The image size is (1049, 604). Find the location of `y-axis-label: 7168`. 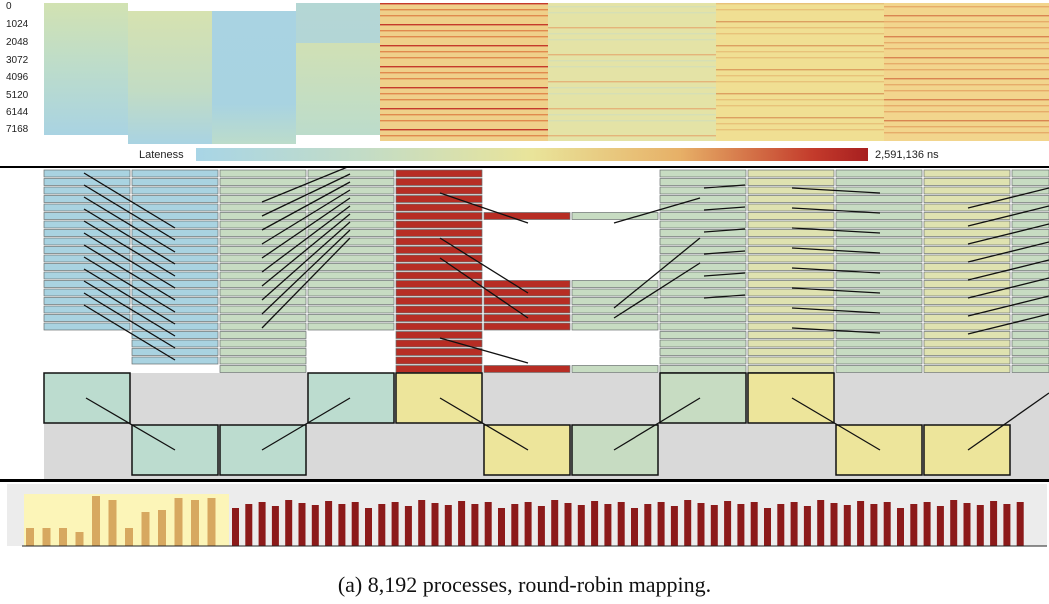

y-axis-label: 7168 is located at coordinates (17, 129).